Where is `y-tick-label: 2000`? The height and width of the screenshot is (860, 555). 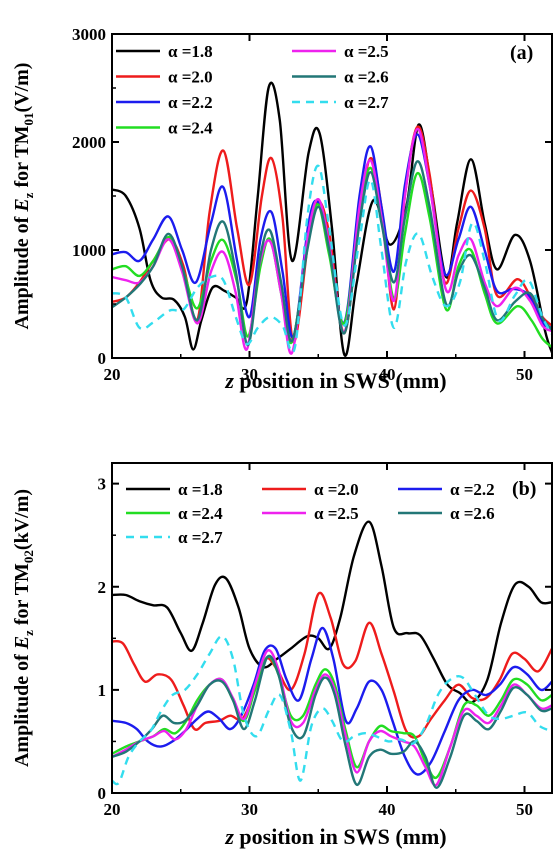
y-tick-label: 2000 is located at coordinates (89, 142).